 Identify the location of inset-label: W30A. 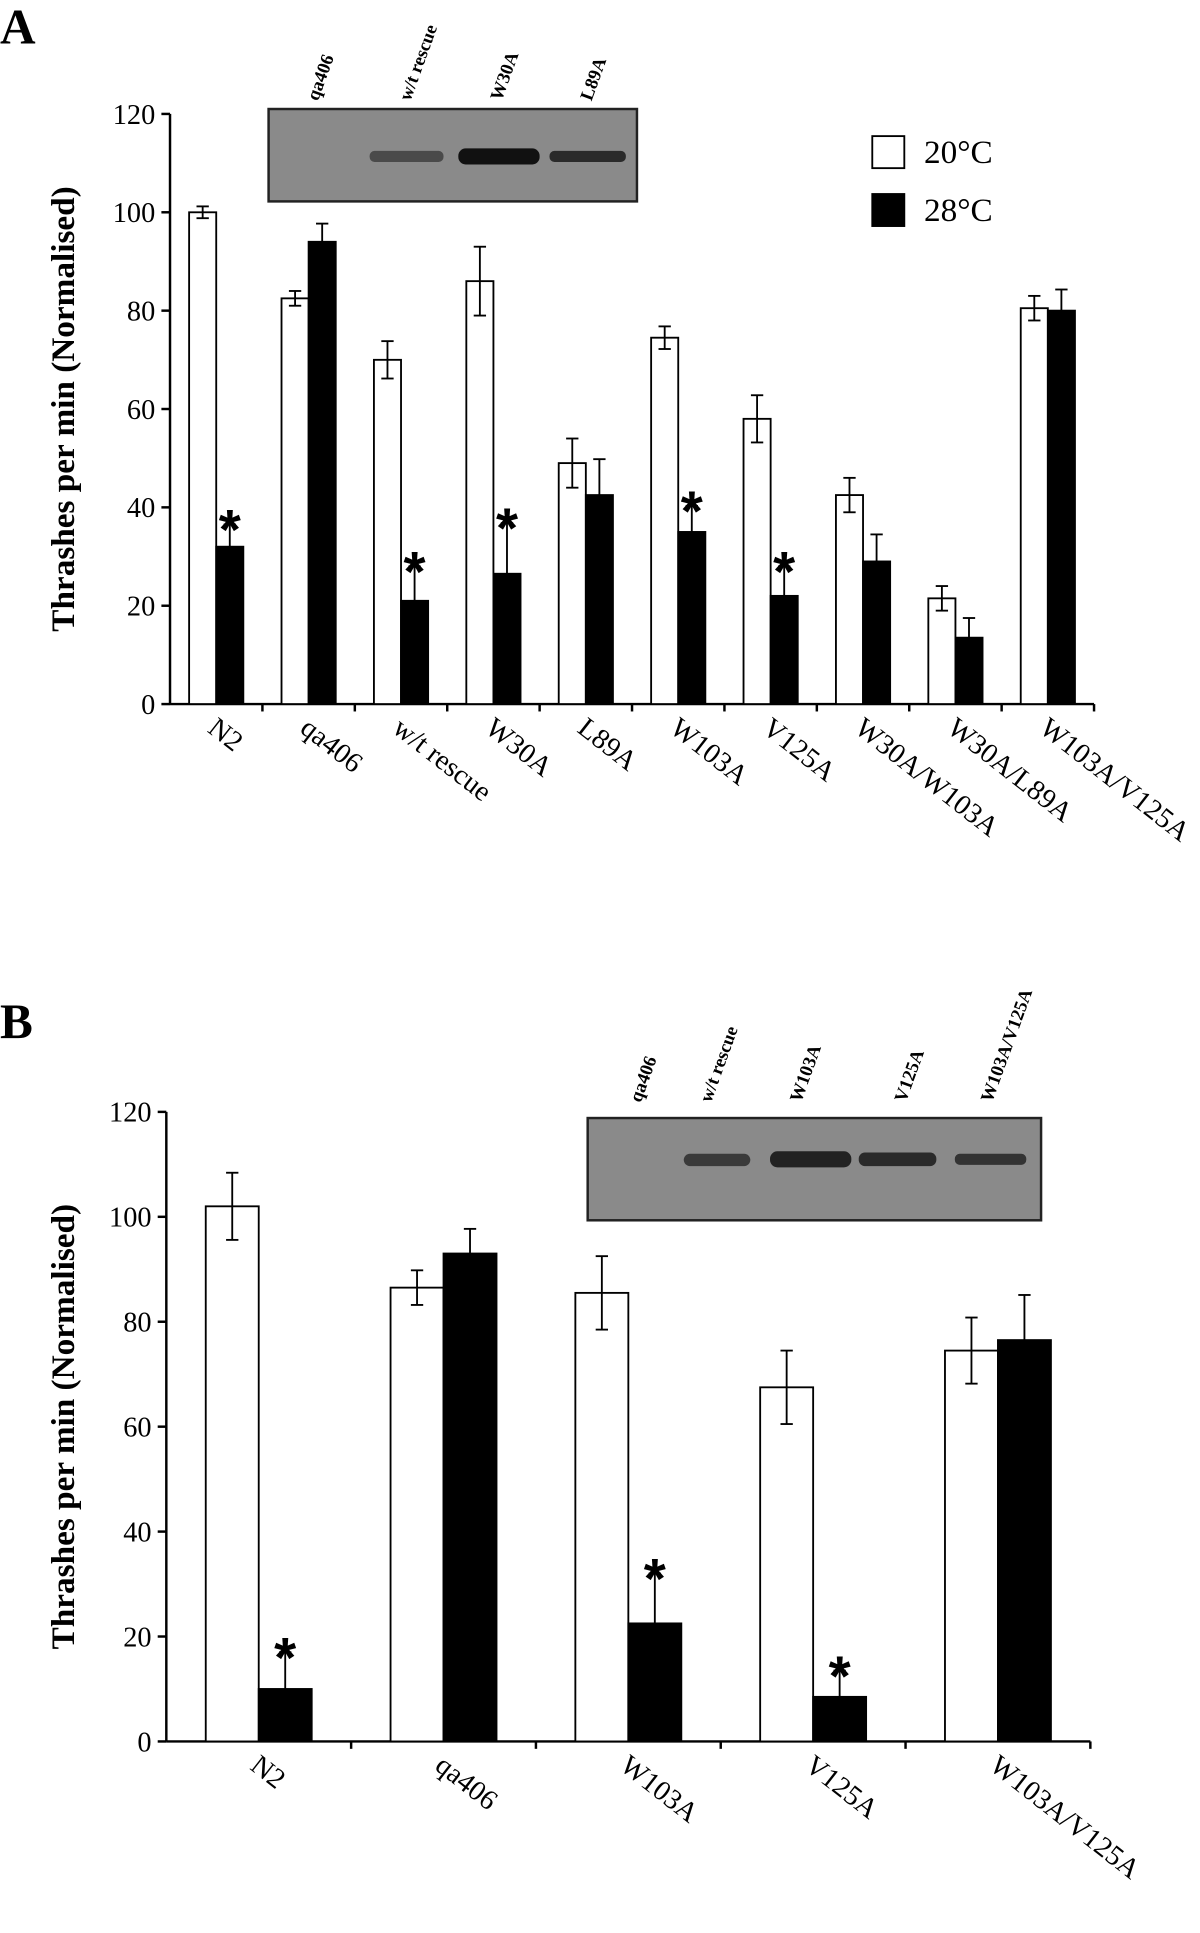
(504, 75).